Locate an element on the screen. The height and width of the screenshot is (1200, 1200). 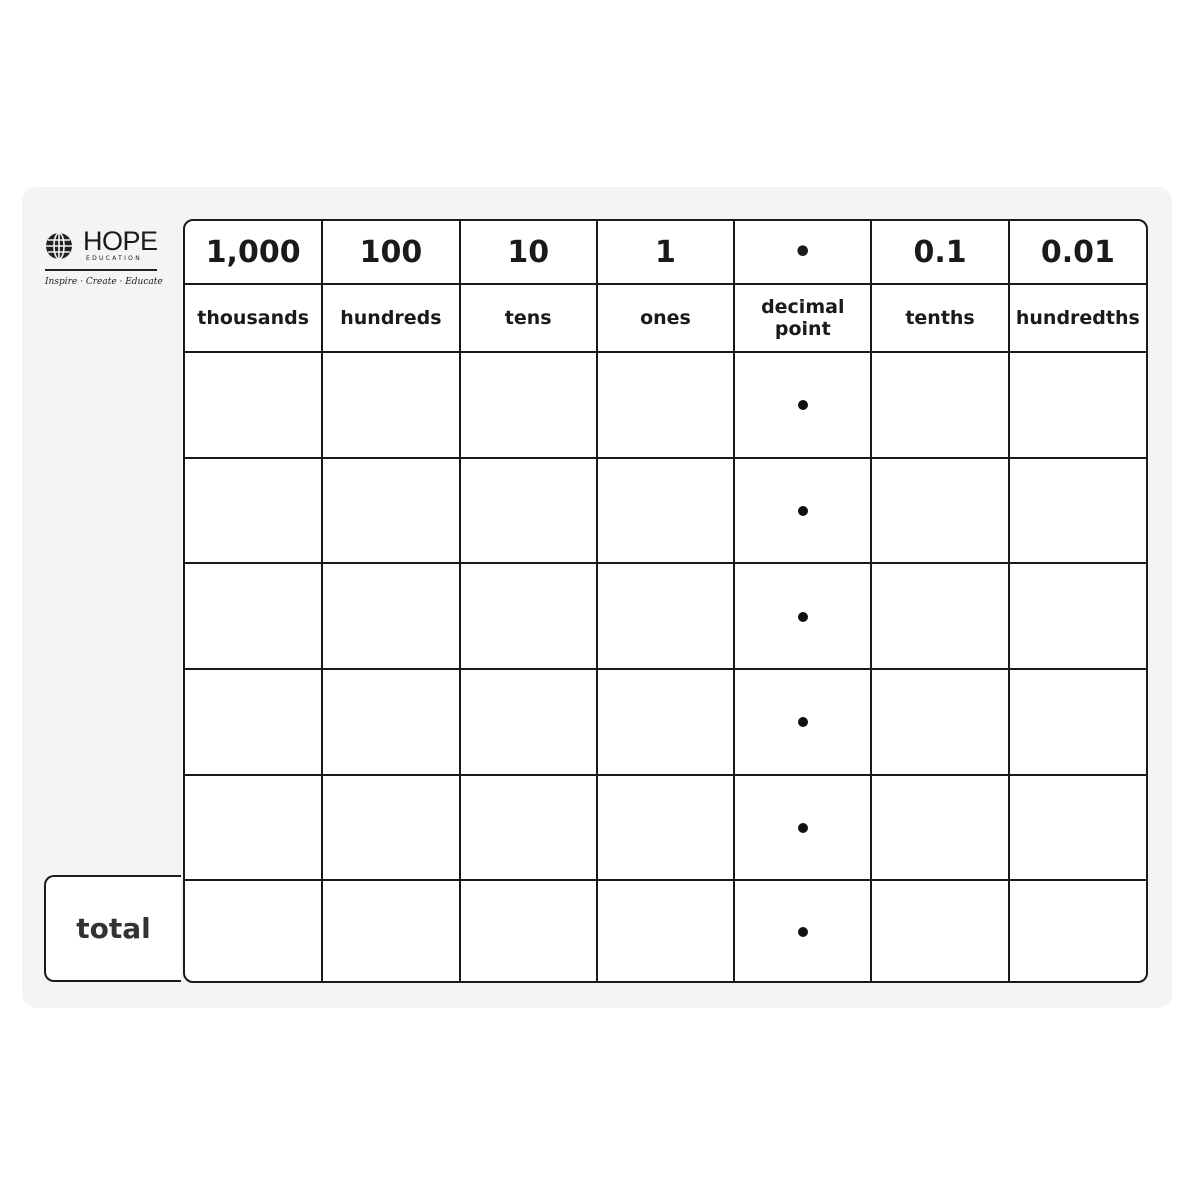
header-name-hundreds: hundreds is located at coordinates (391, 318).